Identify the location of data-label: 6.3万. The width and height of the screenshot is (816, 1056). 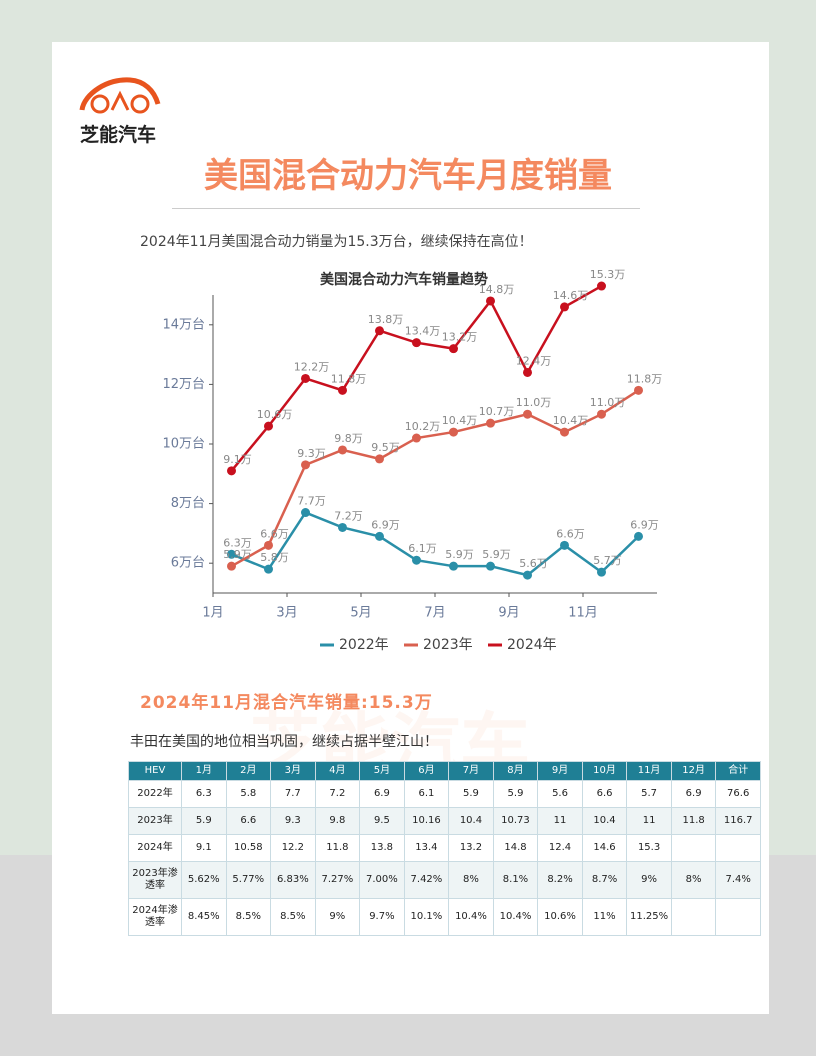
(237, 542).